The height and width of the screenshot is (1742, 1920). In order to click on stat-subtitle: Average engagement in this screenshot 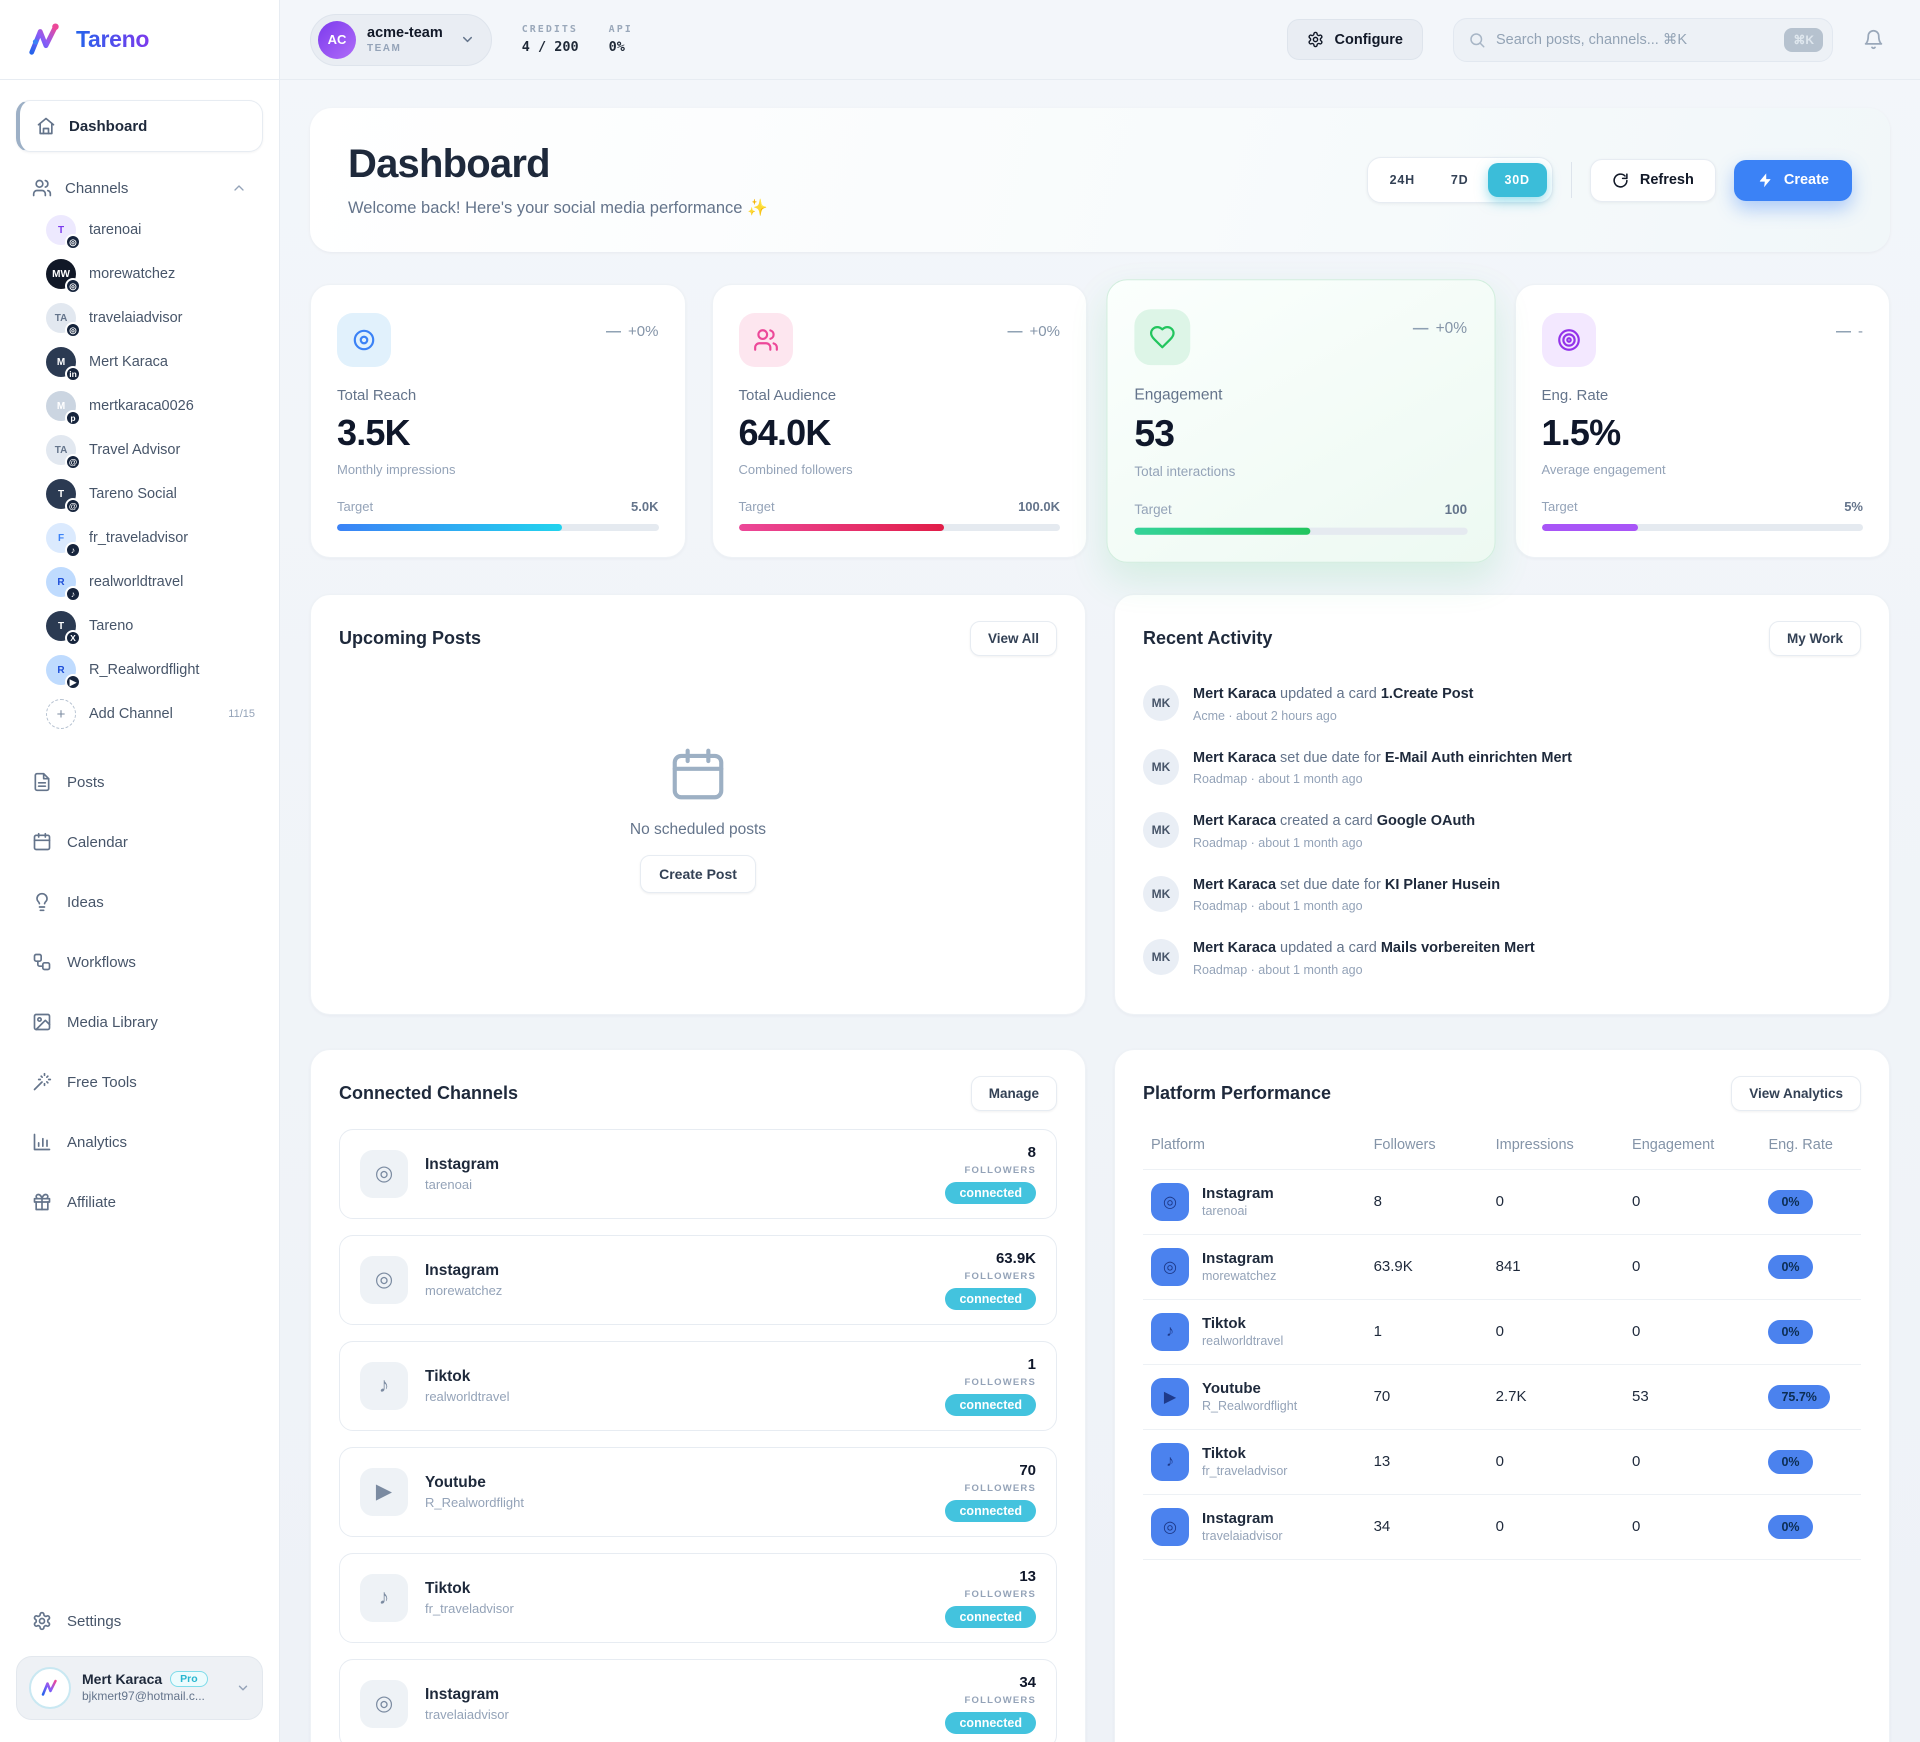, I will do `click(1603, 469)`.